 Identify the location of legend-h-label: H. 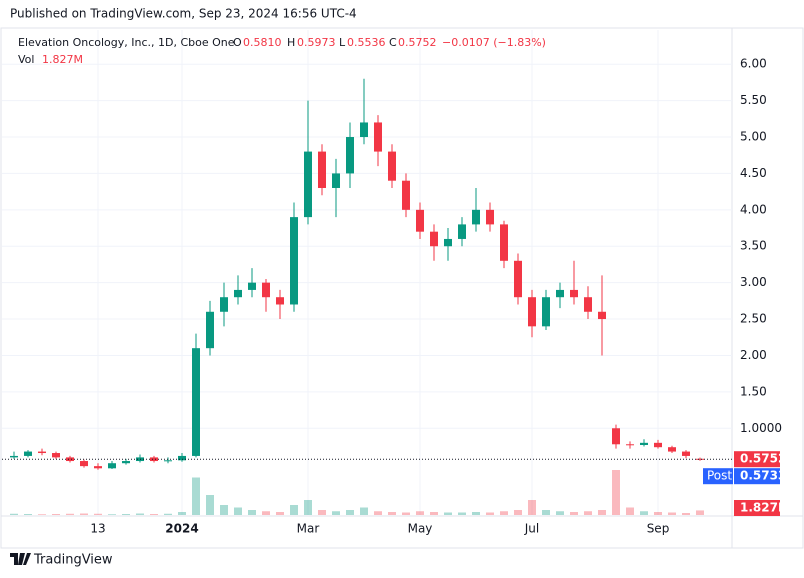
(291, 42).